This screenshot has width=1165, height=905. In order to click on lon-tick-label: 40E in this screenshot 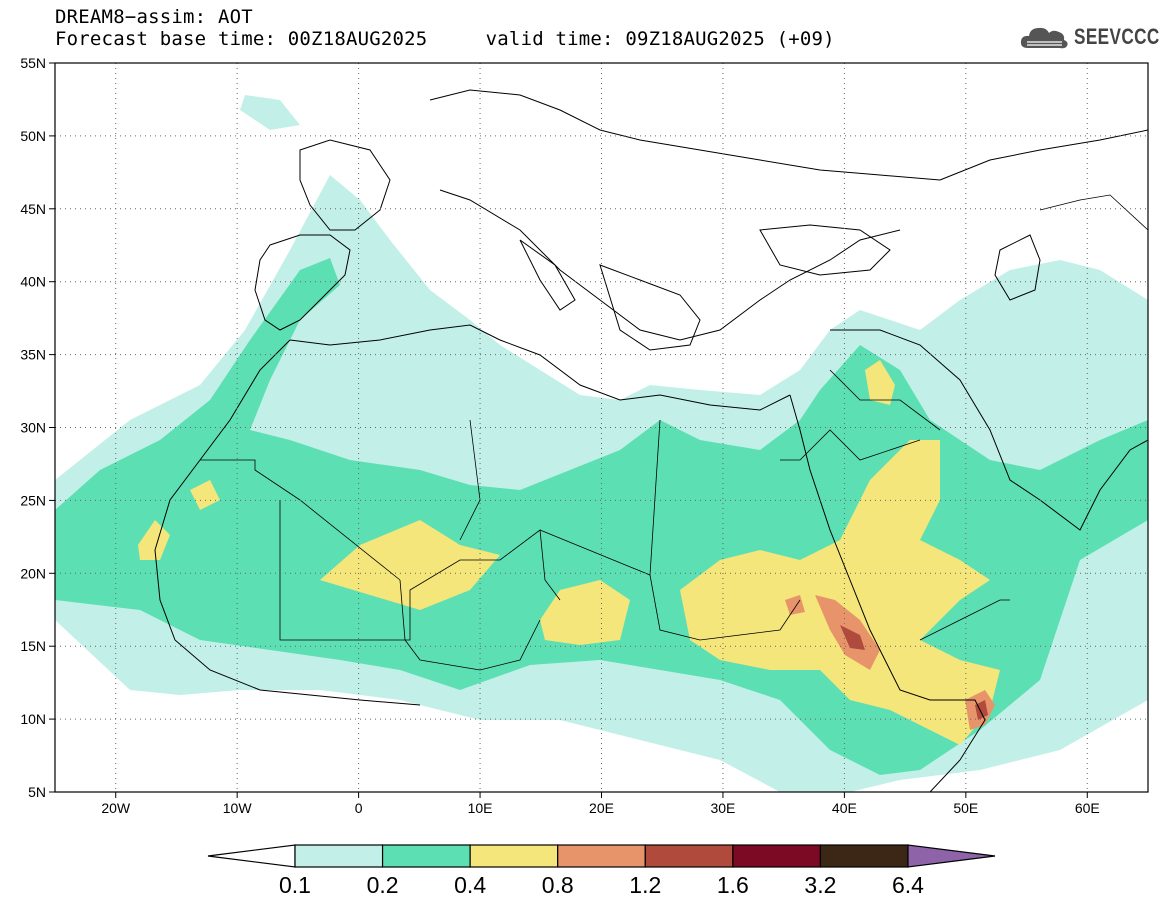, I will do `click(844, 808)`.